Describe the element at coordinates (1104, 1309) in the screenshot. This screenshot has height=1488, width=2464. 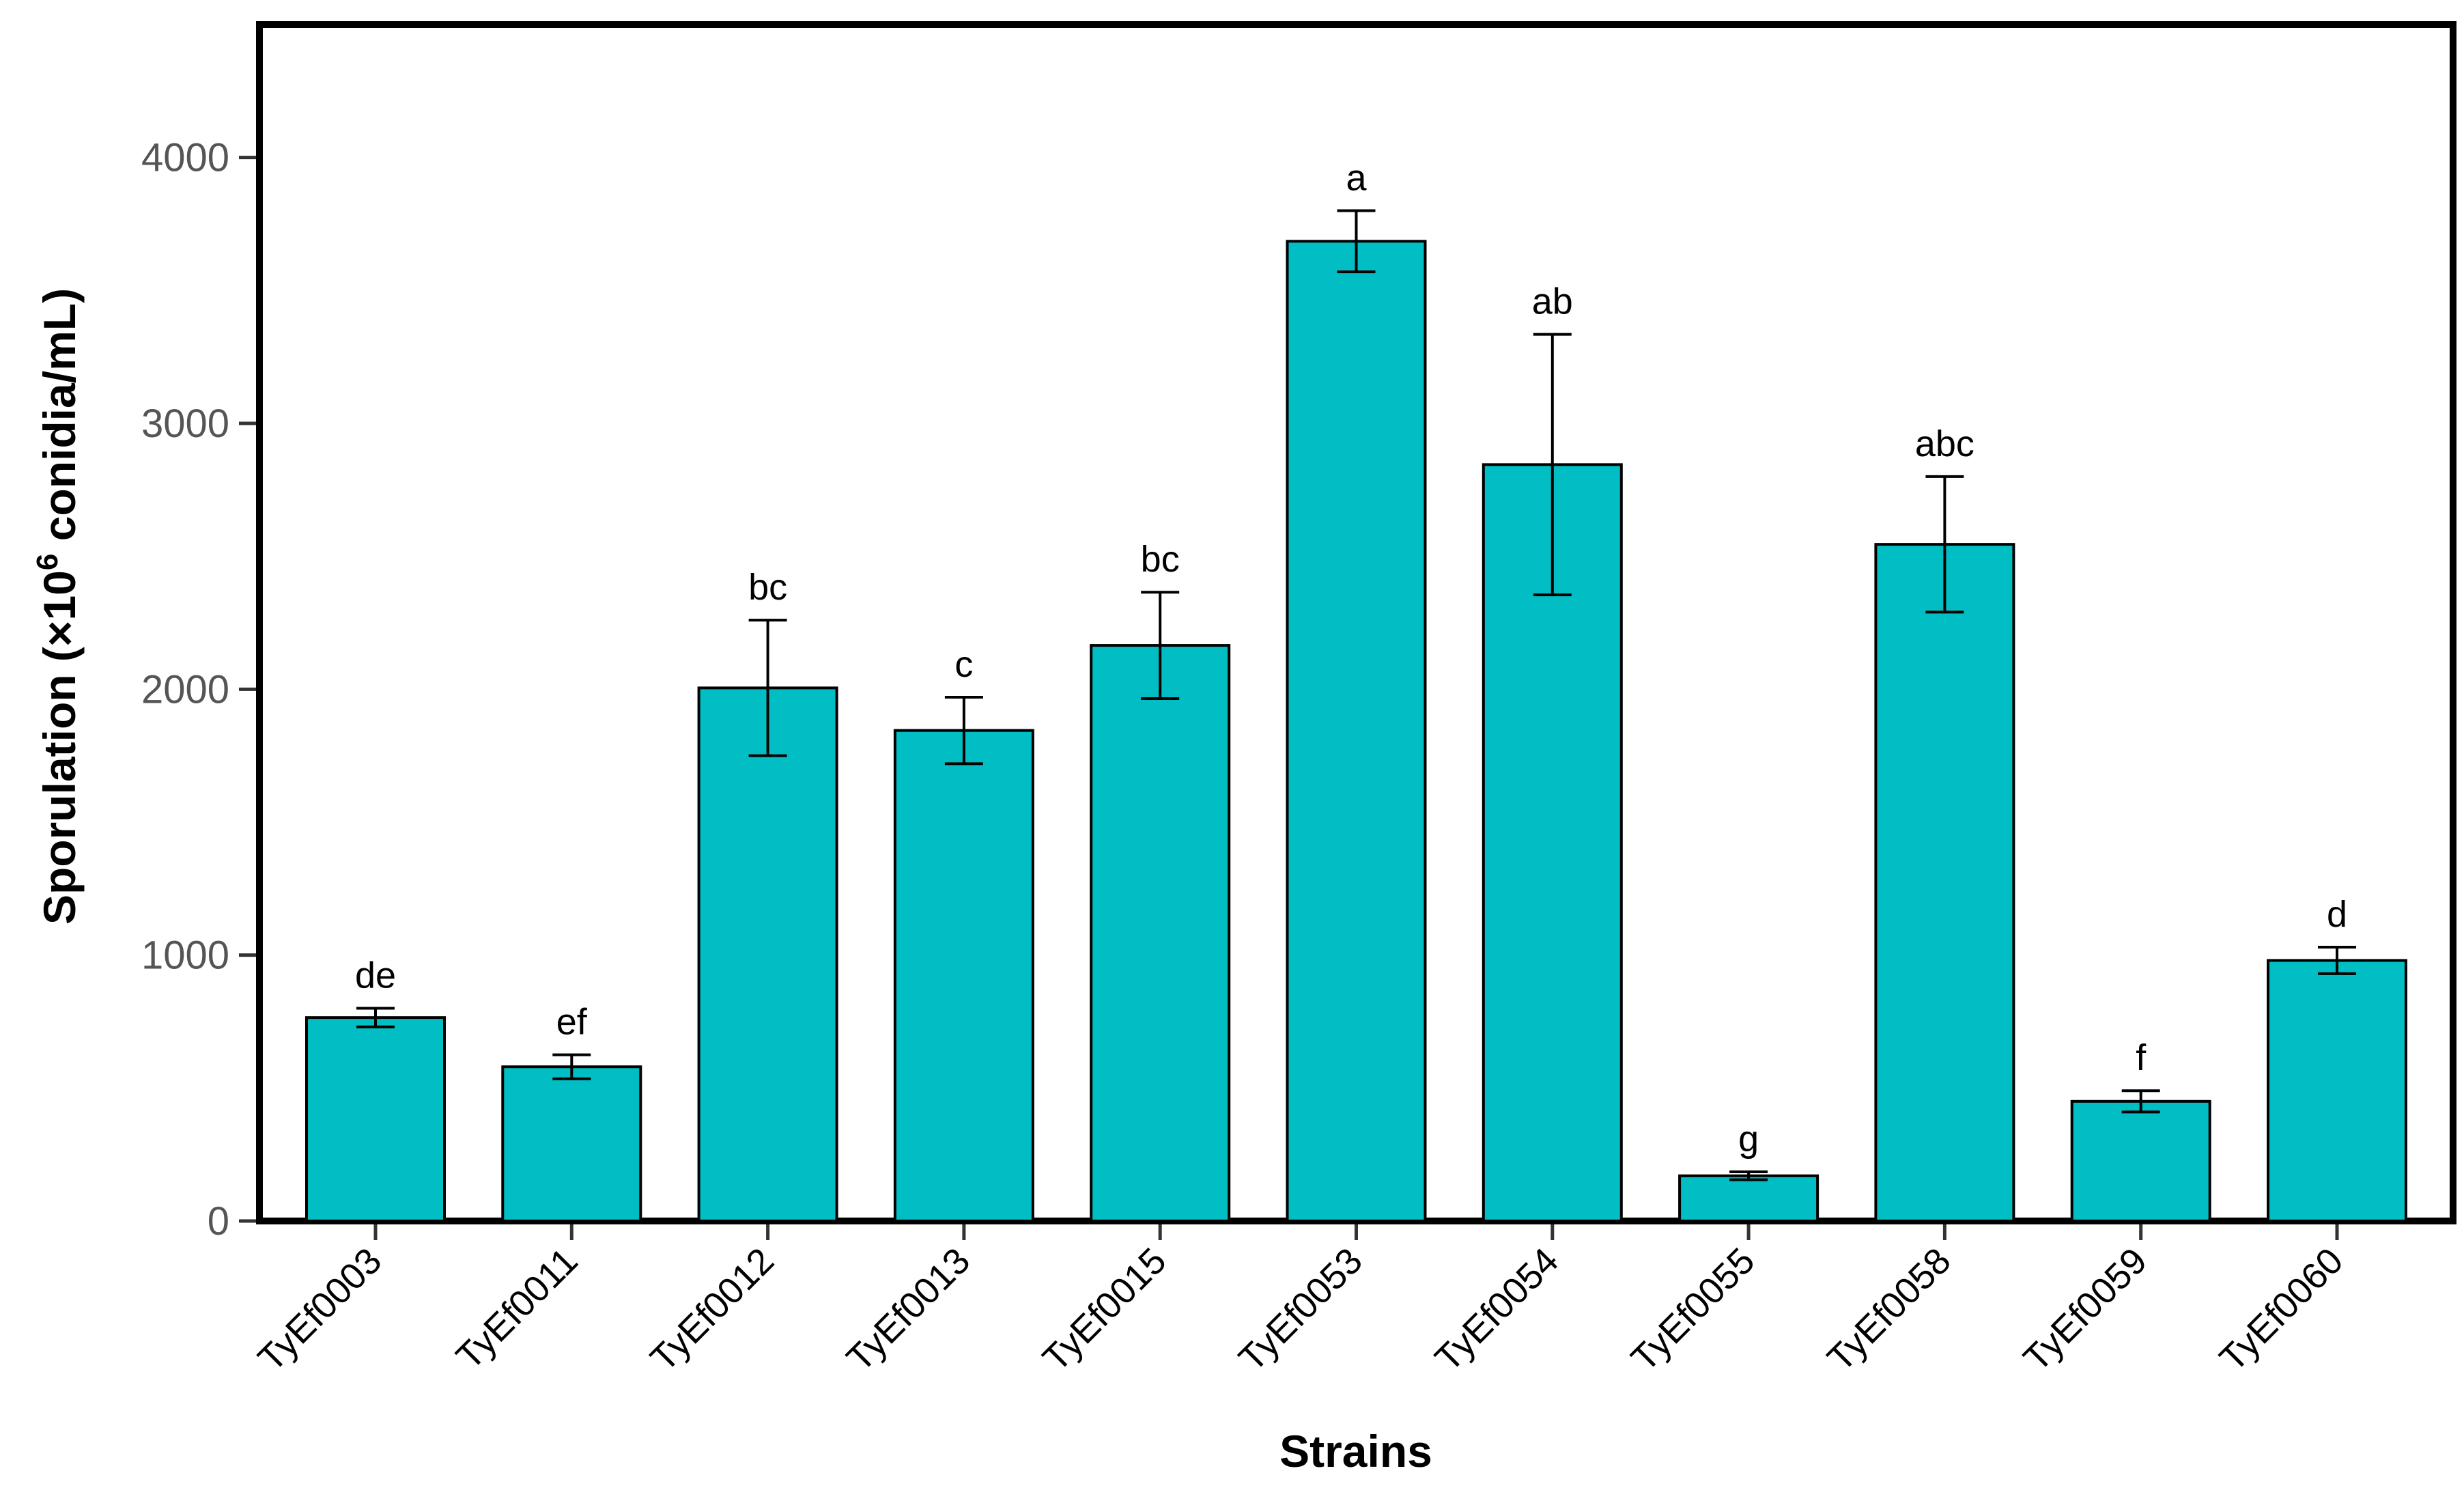
I see `x-tick-label-TyEf0015: TyEf0015` at that location.